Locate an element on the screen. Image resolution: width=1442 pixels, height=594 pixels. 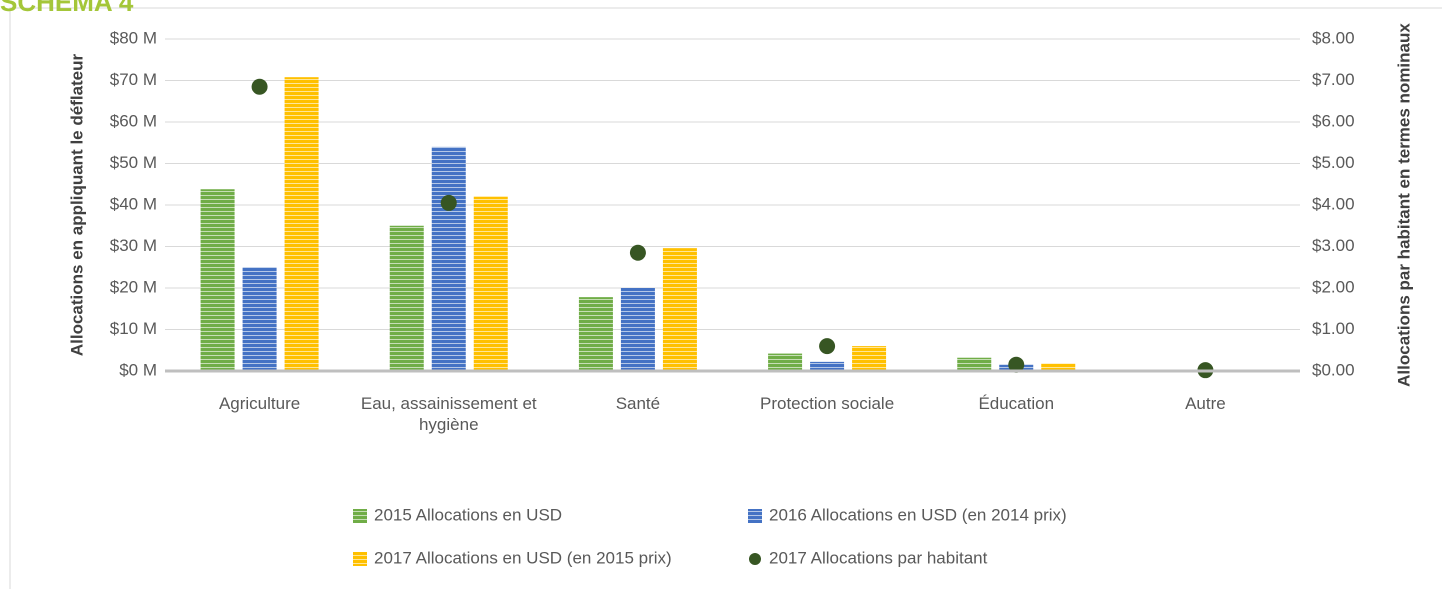
y2-tick-label: $2.00 is located at coordinates (1333, 286).